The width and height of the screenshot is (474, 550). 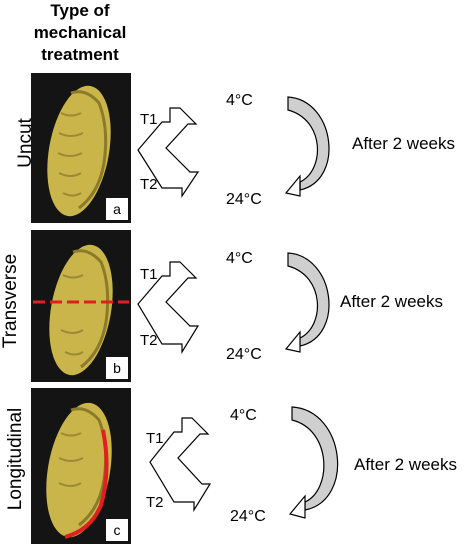 I want to click on column-header: Type of mechanical treatment, so click(x=80, y=33).